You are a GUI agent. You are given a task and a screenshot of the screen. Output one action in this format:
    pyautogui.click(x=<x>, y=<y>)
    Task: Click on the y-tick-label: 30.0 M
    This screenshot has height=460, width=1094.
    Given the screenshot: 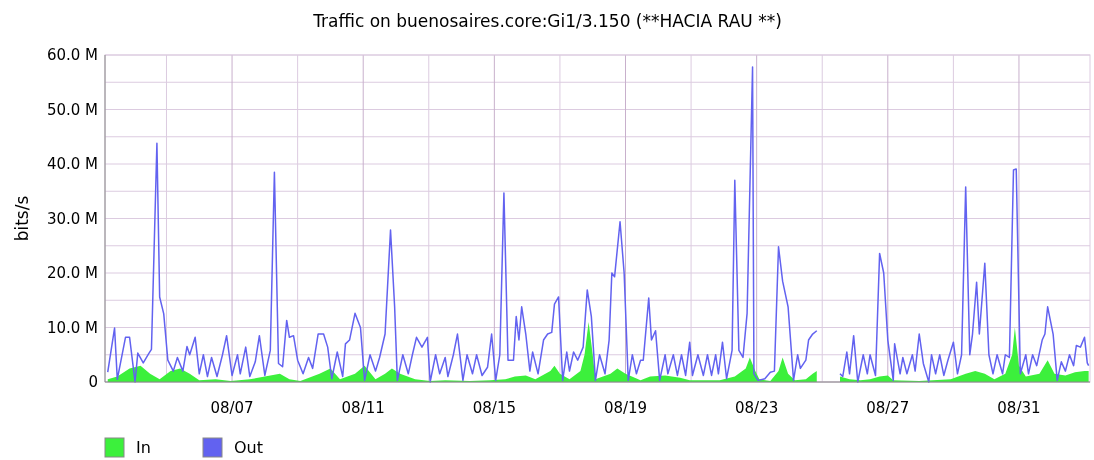 What is the action you would take?
    pyautogui.click(x=72, y=218)
    